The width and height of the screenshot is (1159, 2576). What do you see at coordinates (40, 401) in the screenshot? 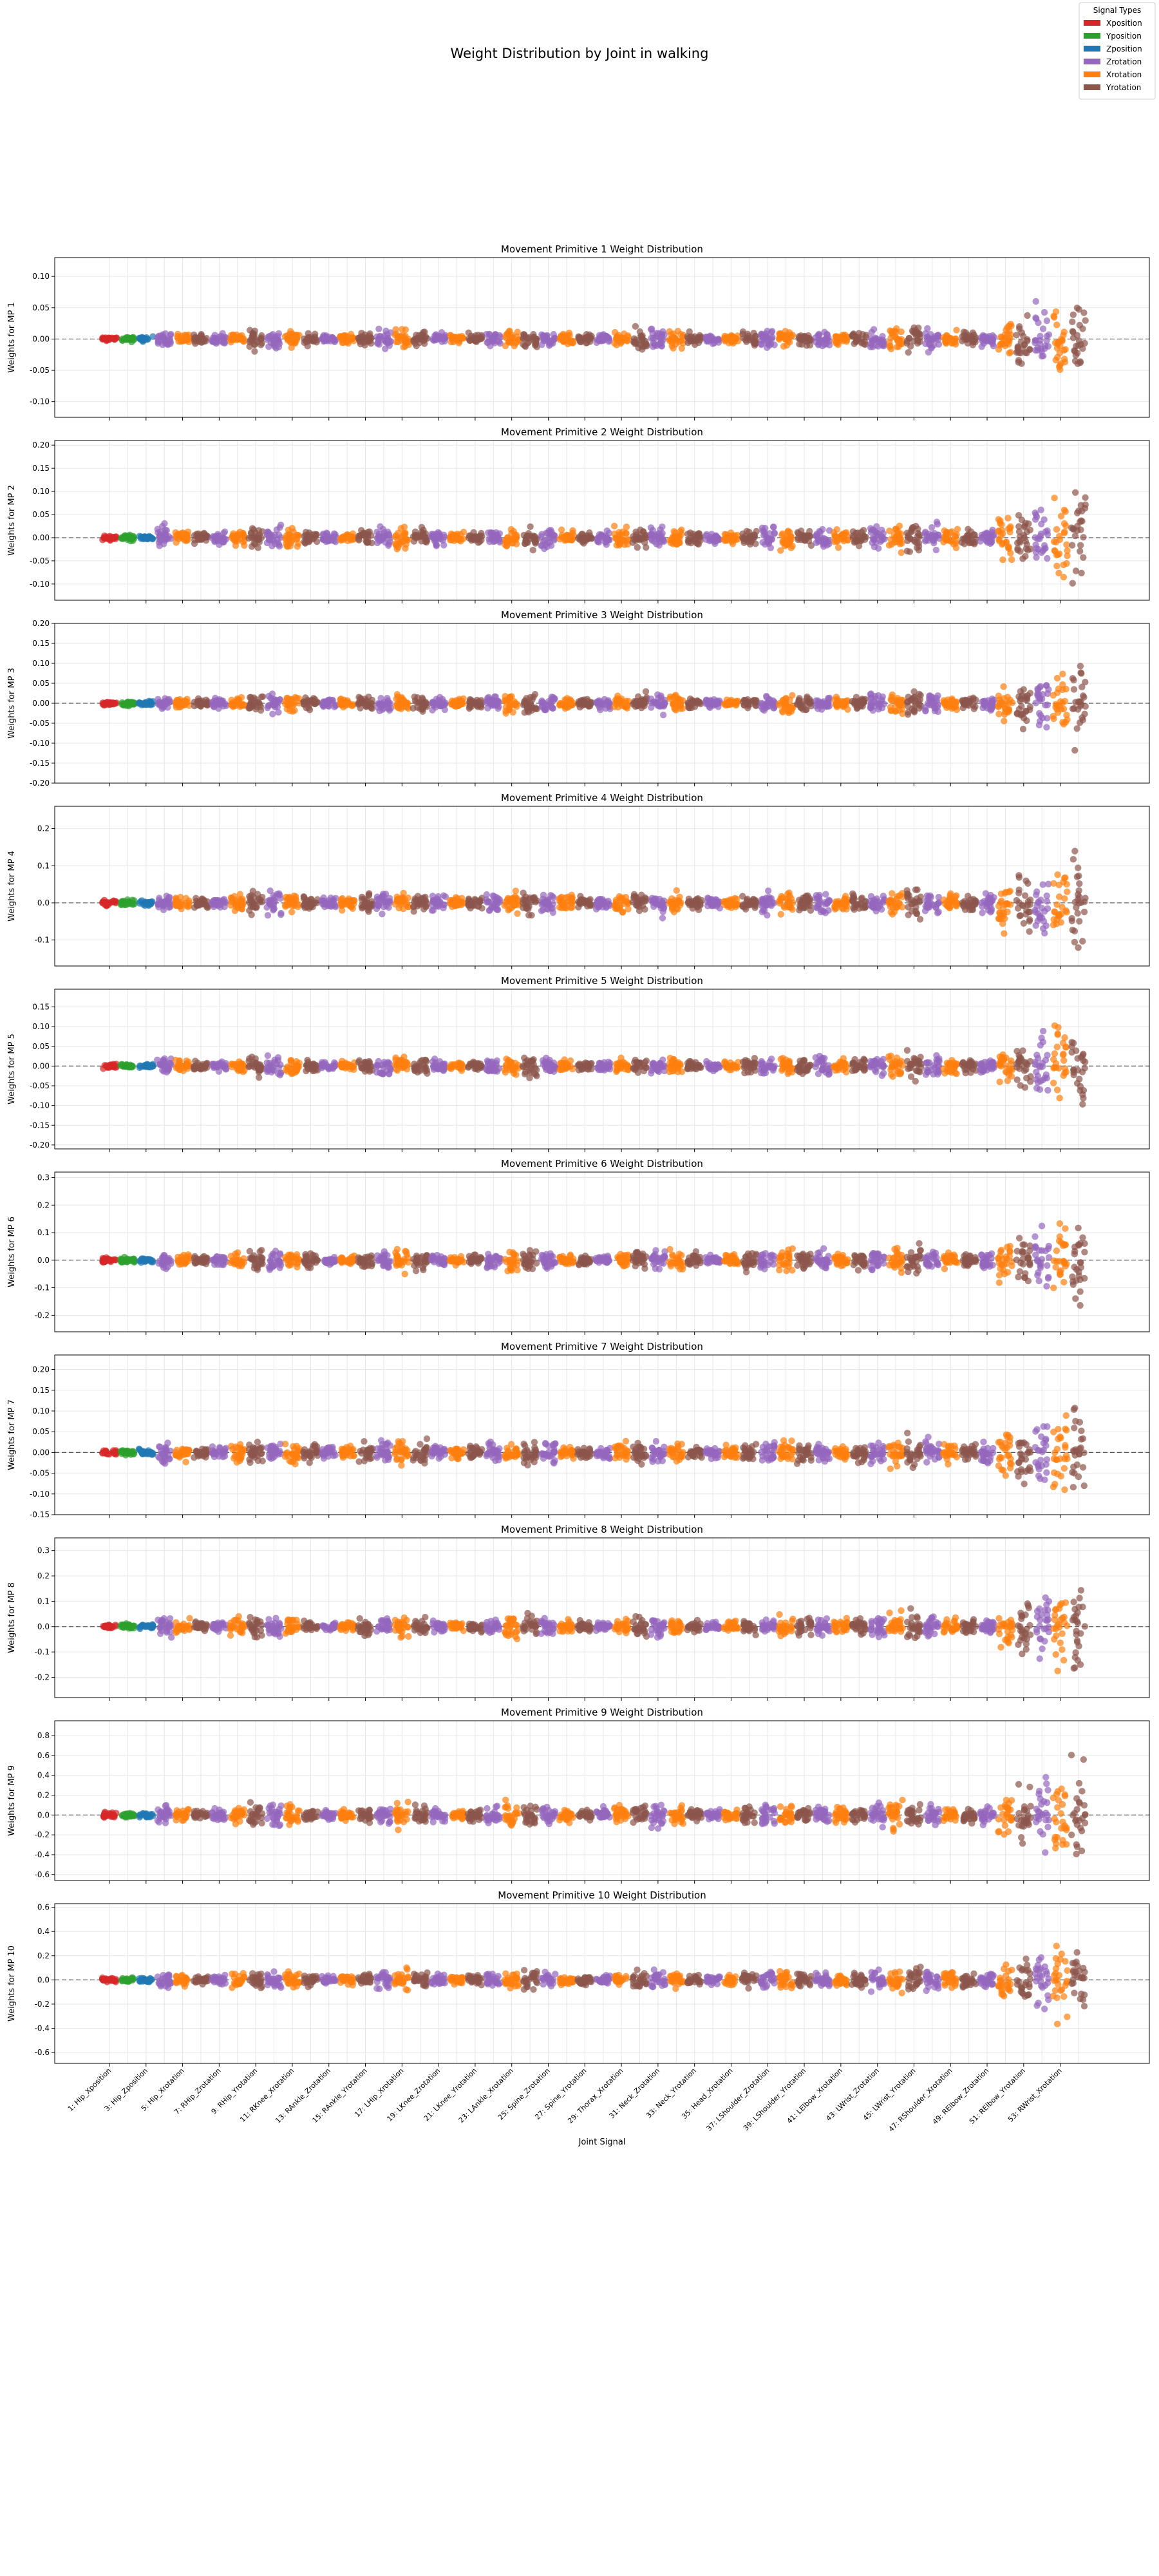
I see `y-tick-label: -0.10` at bounding box center [40, 401].